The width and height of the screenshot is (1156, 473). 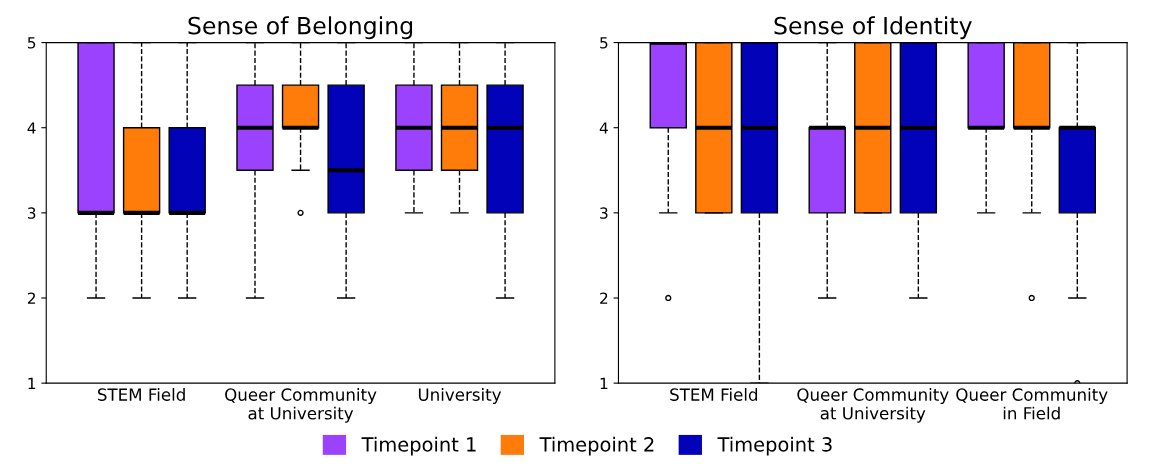 I want to click on chart-title: Sense of Belonging, so click(x=300, y=28).